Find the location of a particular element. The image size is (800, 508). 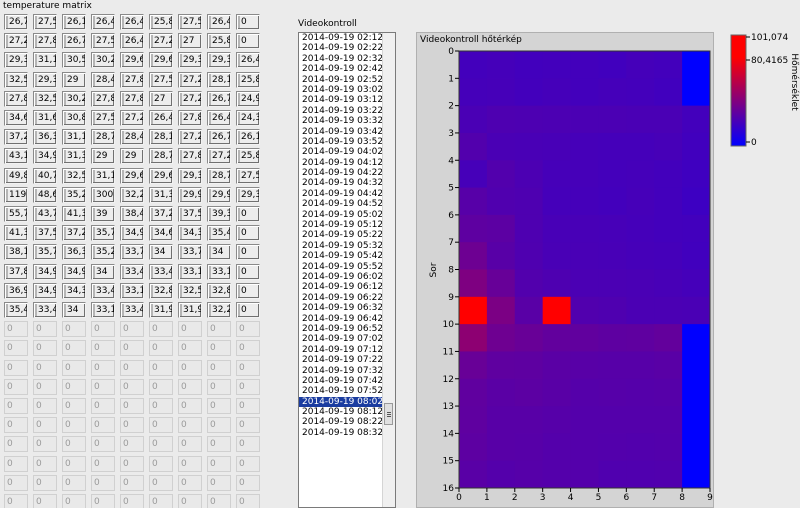

list-item: 2014-09-19 05:32 is located at coordinates (343, 245).